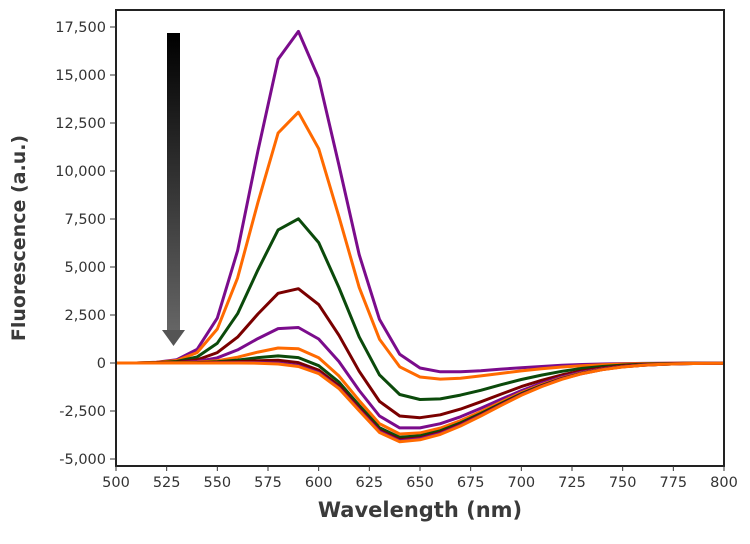 The width and height of the screenshot is (750, 544). Describe the element at coordinates (80, 172) in the screenshot. I see `y-tick-label: 10,000` at that location.